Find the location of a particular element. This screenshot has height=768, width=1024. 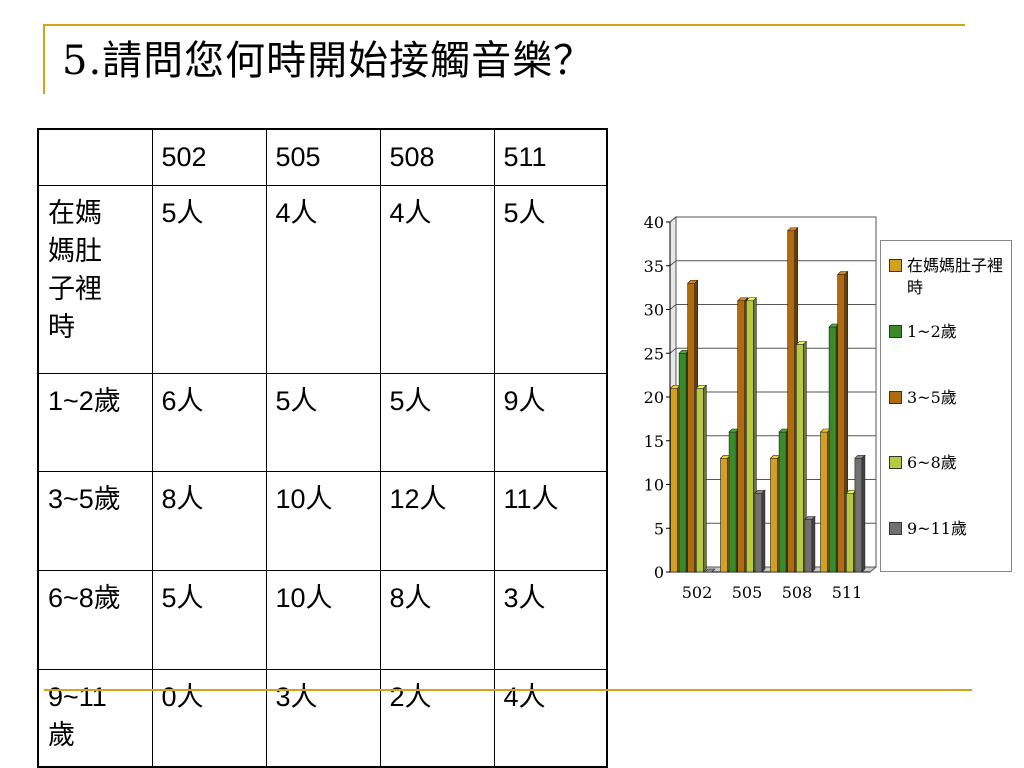

x-tick-label: 508 is located at coordinates (797, 592).